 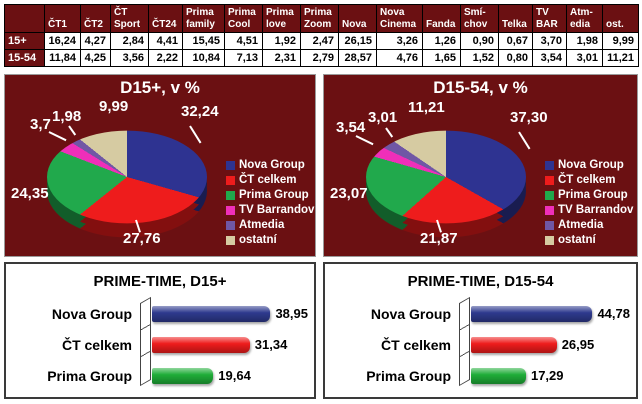 I want to click on corner-cell, so click(x=24, y=18).